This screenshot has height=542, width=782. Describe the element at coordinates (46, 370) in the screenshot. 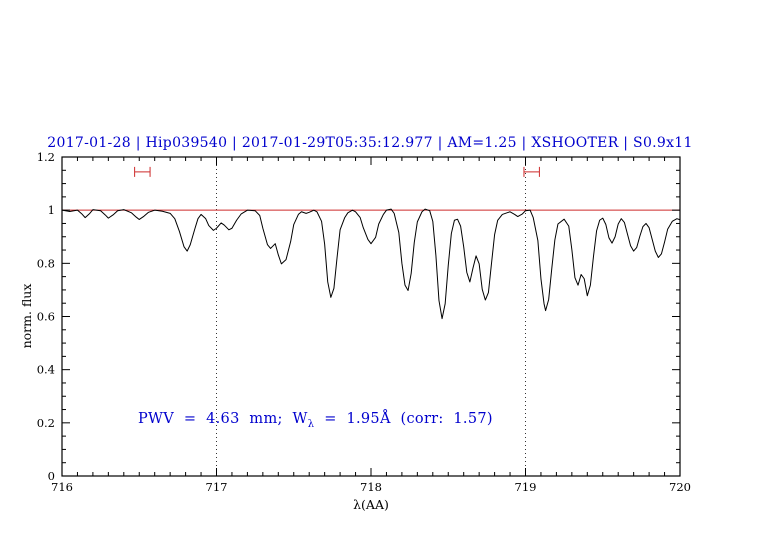

I see `y-tick-label: 0.4` at that location.